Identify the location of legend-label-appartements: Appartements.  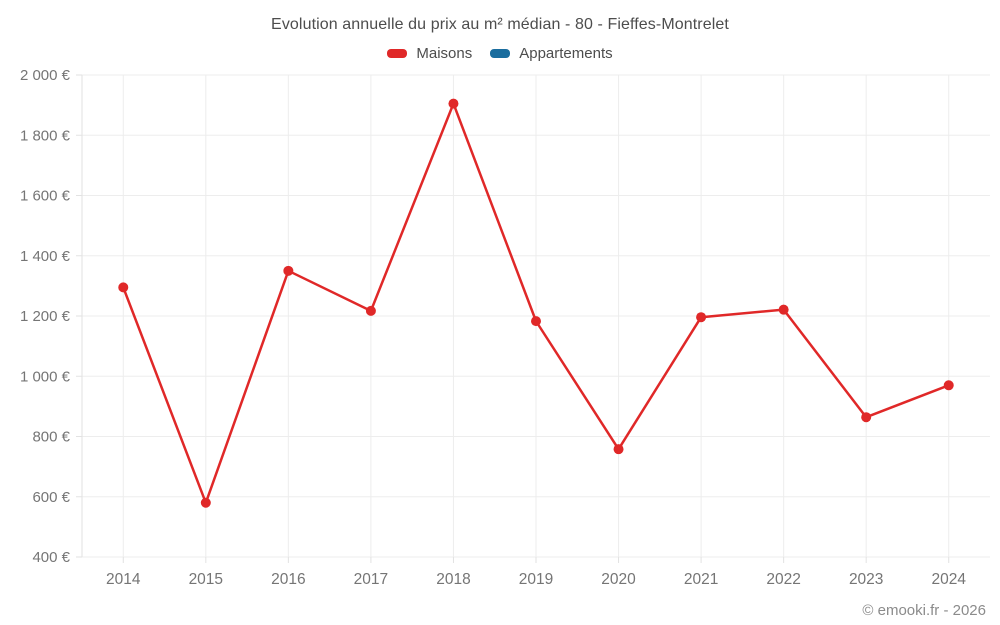
(566, 53).